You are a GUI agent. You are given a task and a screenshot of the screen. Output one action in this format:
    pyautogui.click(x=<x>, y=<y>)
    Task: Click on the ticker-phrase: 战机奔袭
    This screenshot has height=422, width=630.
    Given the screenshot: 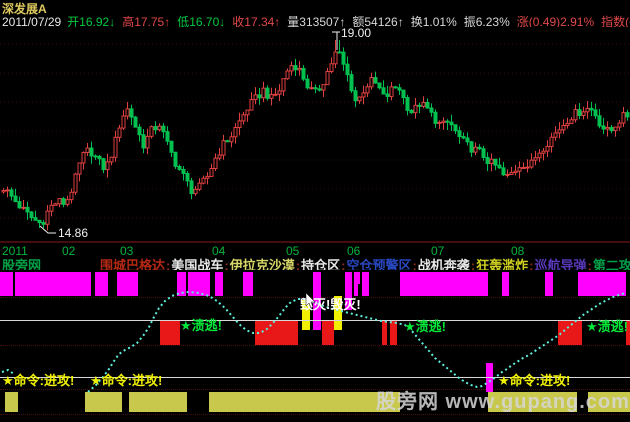 What is the action you would take?
    pyautogui.click(x=443, y=264)
    